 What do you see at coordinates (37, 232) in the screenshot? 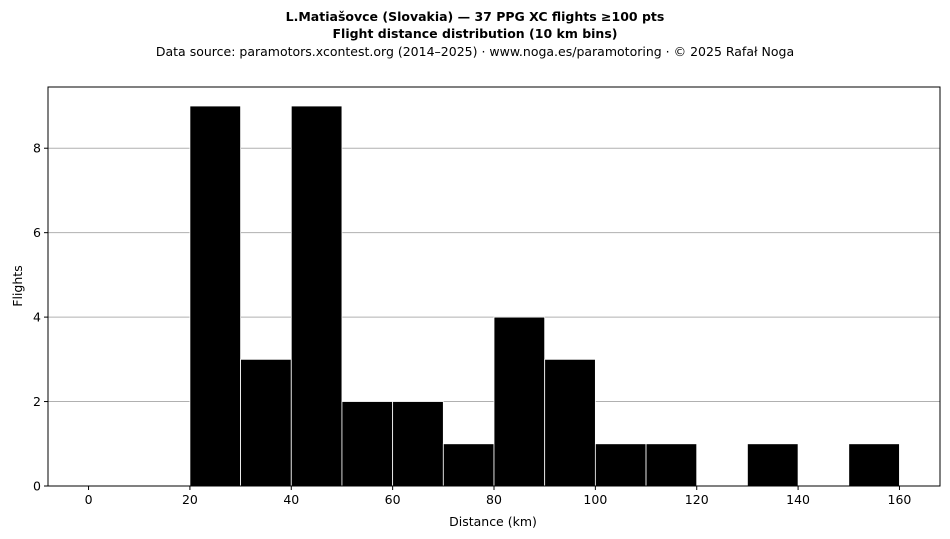
I see `y-tick-label-6: 6` at bounding box center [37, 232].